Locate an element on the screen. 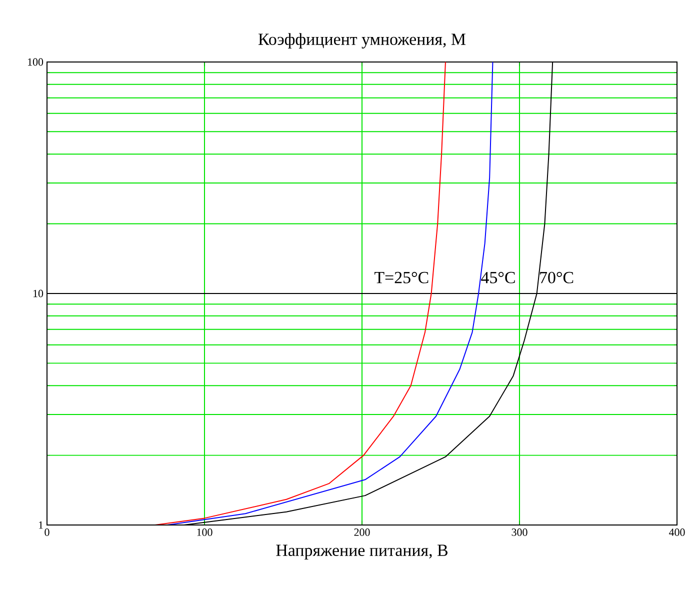 This screenshot has height=599, width=694. x-axis-title: Напряжение питания, В is located at coordinates (362, 552).